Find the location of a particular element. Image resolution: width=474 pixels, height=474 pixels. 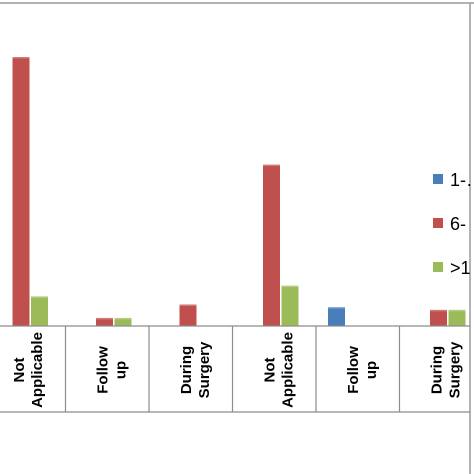

legend: 1-… 6- >1 is located at coordinates (453, 224).